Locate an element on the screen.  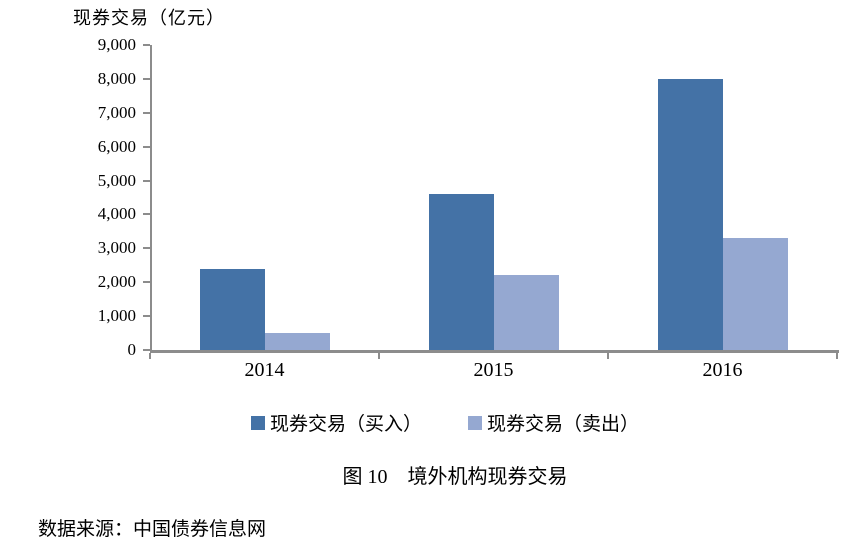
y-axis-label: 7,000 is located at coordinates (116, 112).